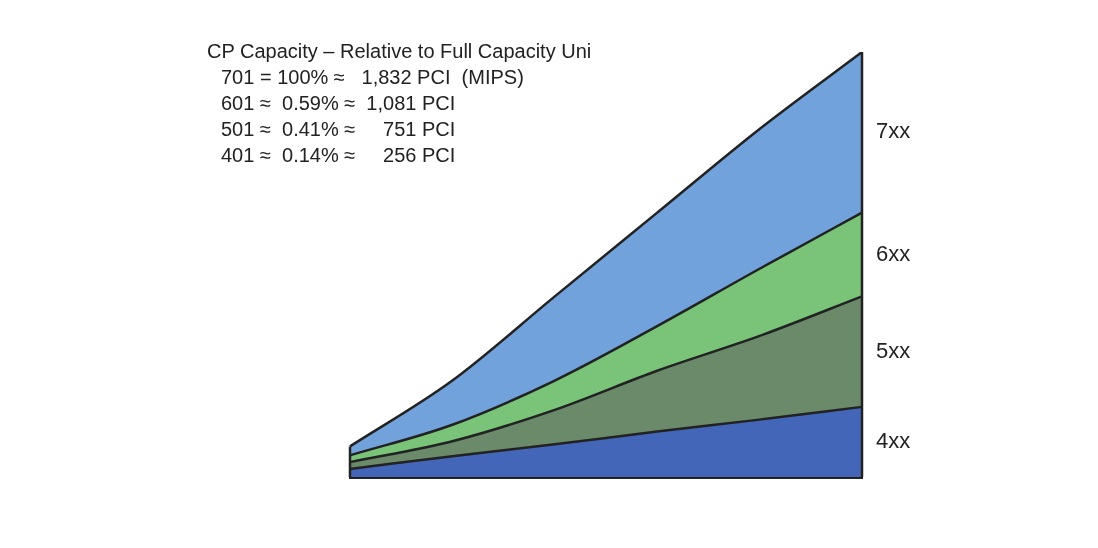  Describe the element at coordinates (893, 131) in the screenshot. I see `series-label: 7xx` at that location.